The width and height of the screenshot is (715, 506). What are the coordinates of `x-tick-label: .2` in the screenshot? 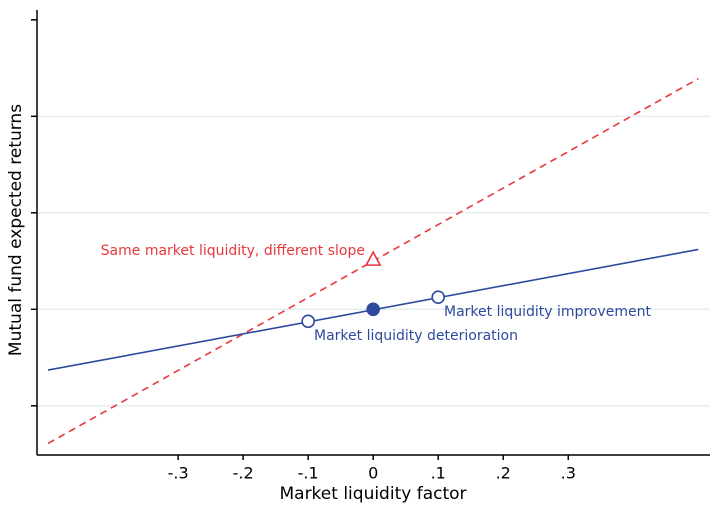 It's located at (503, 473).